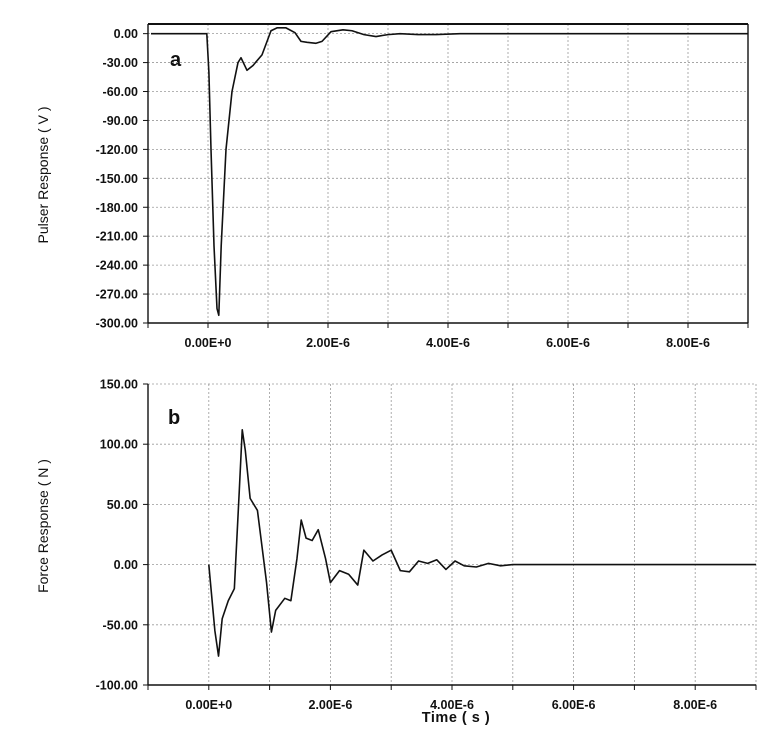 Image resolution: width=766 pixels, height=734 pixels. What do you see at coordinates (331, 705) in the screenshot?
I see `panel-b-xtick-label: 2.00E-6` at bounding box center [331, 705].